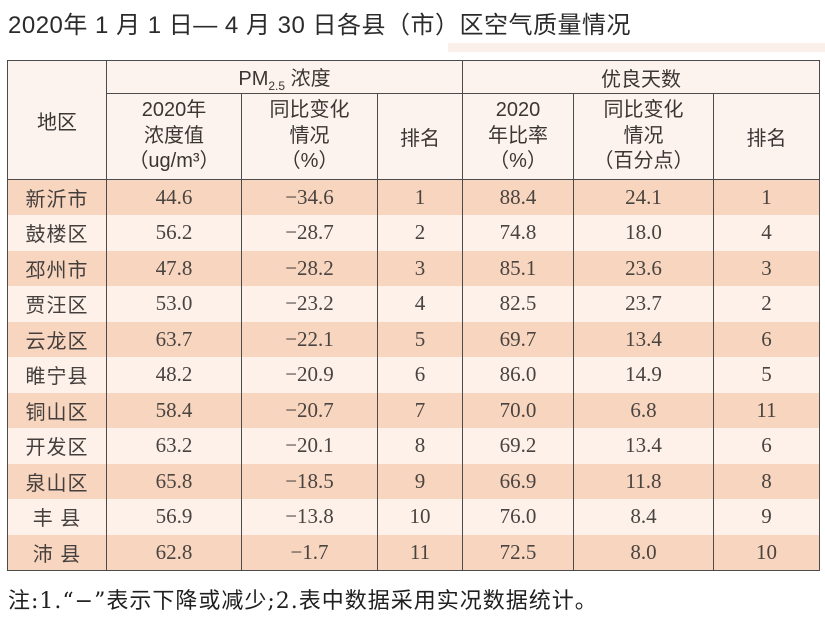  What do you see at coordinates (309, 481) in the screenshot?
I see `pm-change-cell: −18.5` at bounding box center [309, 481].